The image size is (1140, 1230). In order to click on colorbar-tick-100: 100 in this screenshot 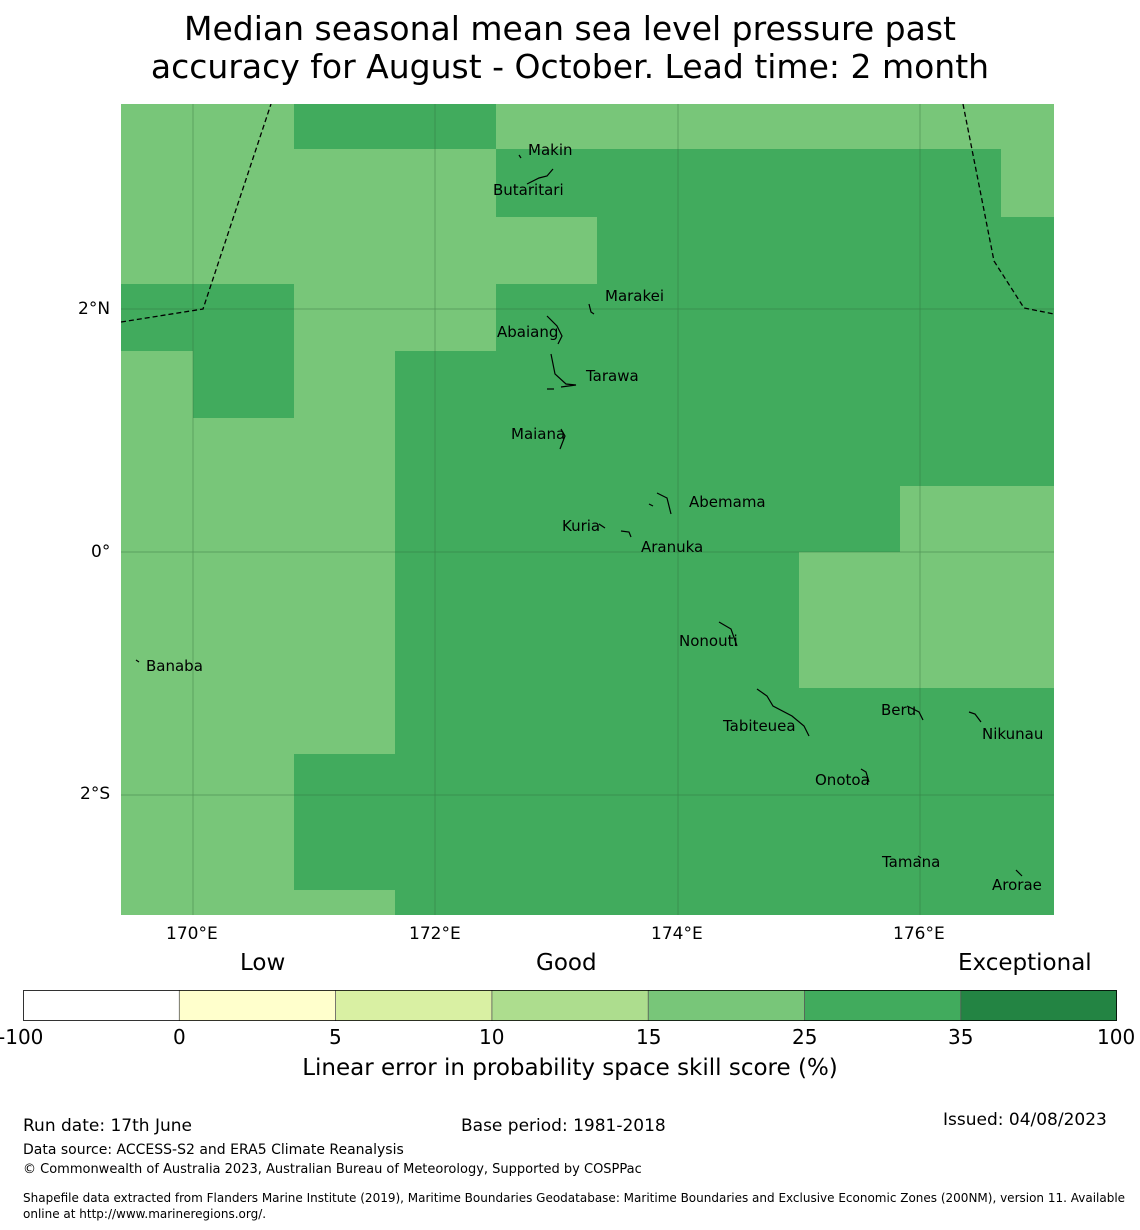, I will do `click(1116, 1037)`.